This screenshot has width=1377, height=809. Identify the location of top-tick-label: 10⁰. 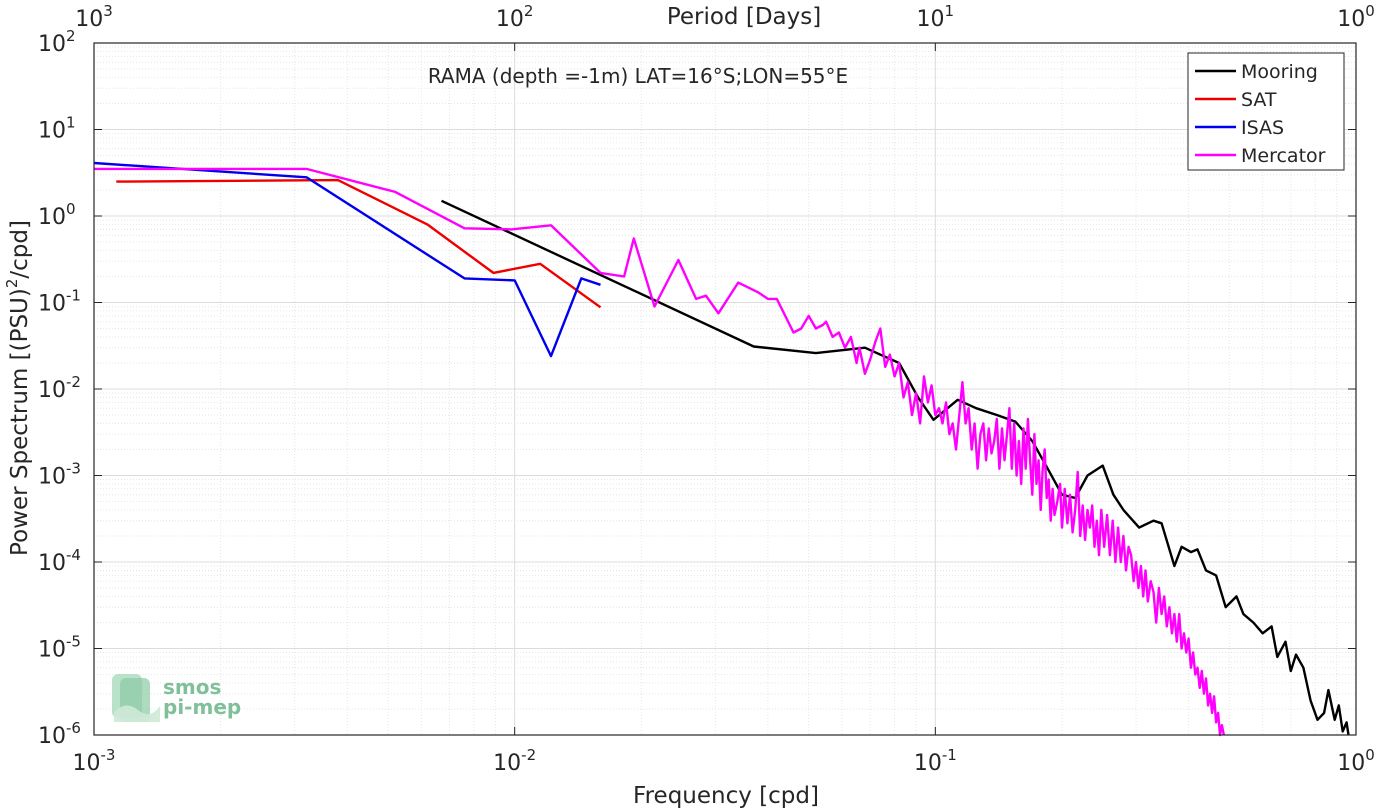
(1356, 17).